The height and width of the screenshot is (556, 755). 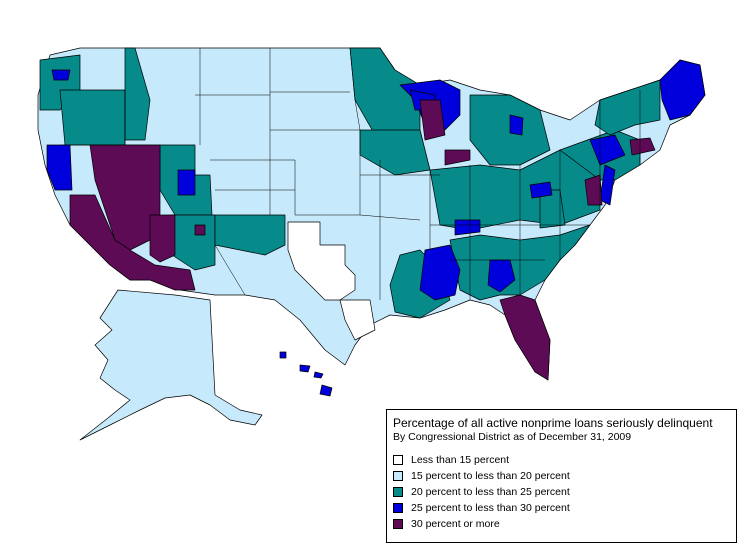 I want to click on legend-item-25-to-30: 25 percent to less than 30 percent, so click(x=561, y=508).